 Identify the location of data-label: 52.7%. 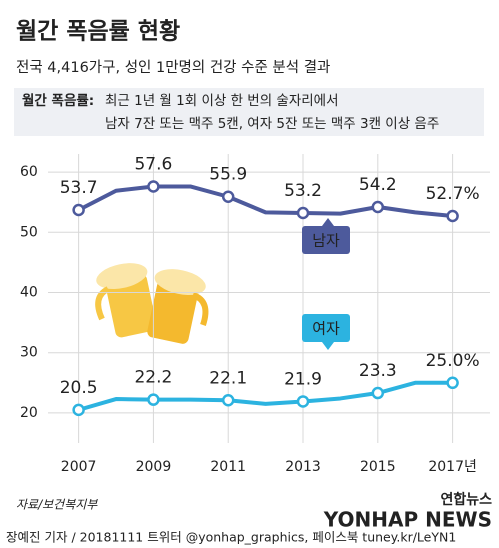
(453, 194).